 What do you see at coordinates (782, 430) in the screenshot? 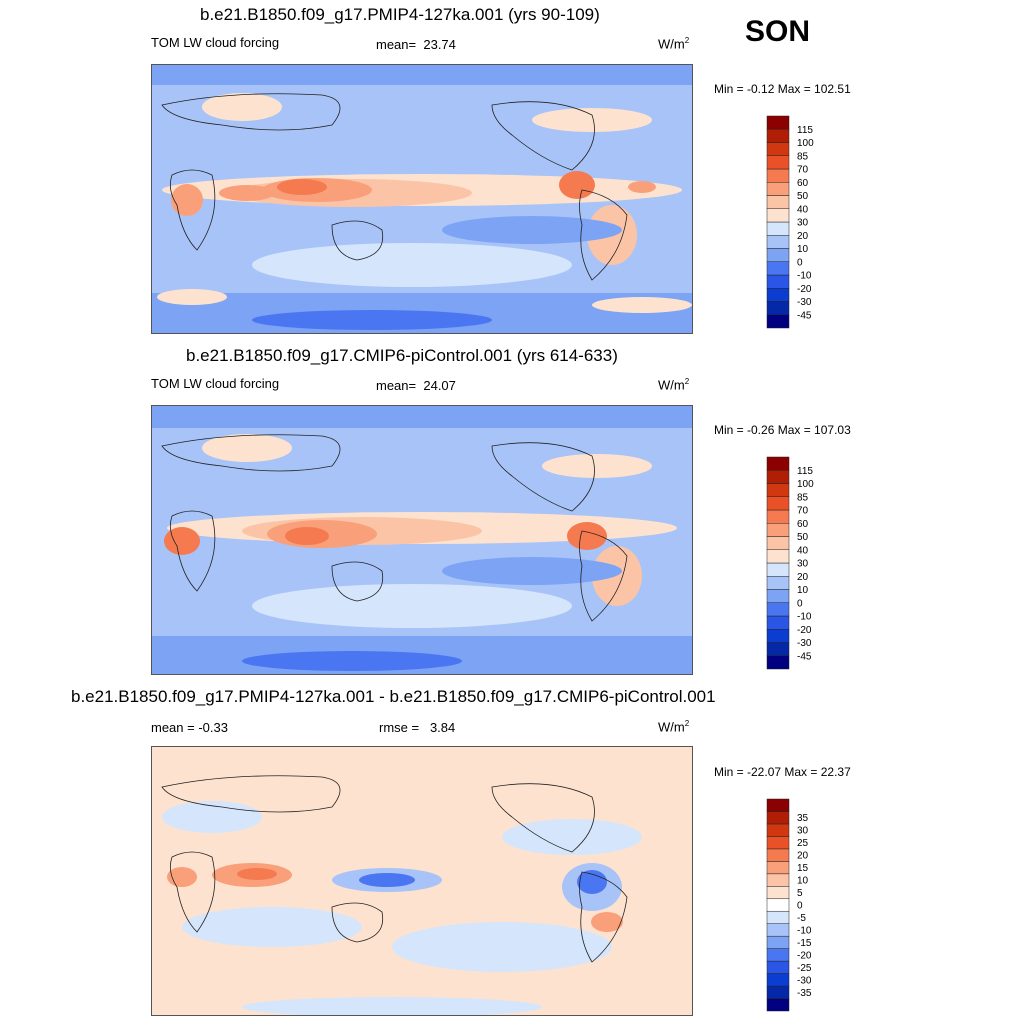
I see `panel-2-minmax: Min = -0.26 Max = 107.03` at bounding box center [782, 430].